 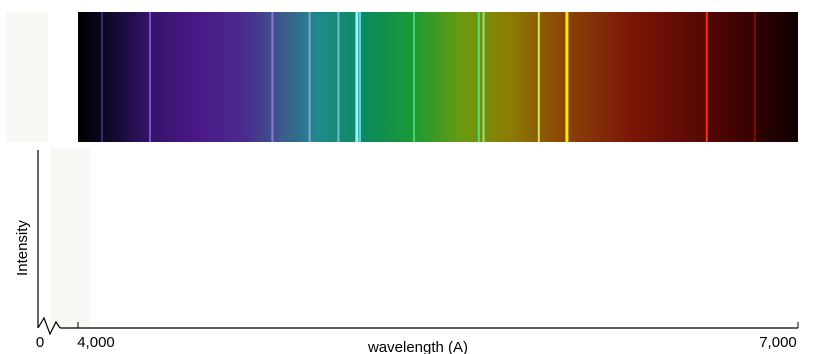 I want to click on x-tick-label: 7,000, so click(x=778, y=342).